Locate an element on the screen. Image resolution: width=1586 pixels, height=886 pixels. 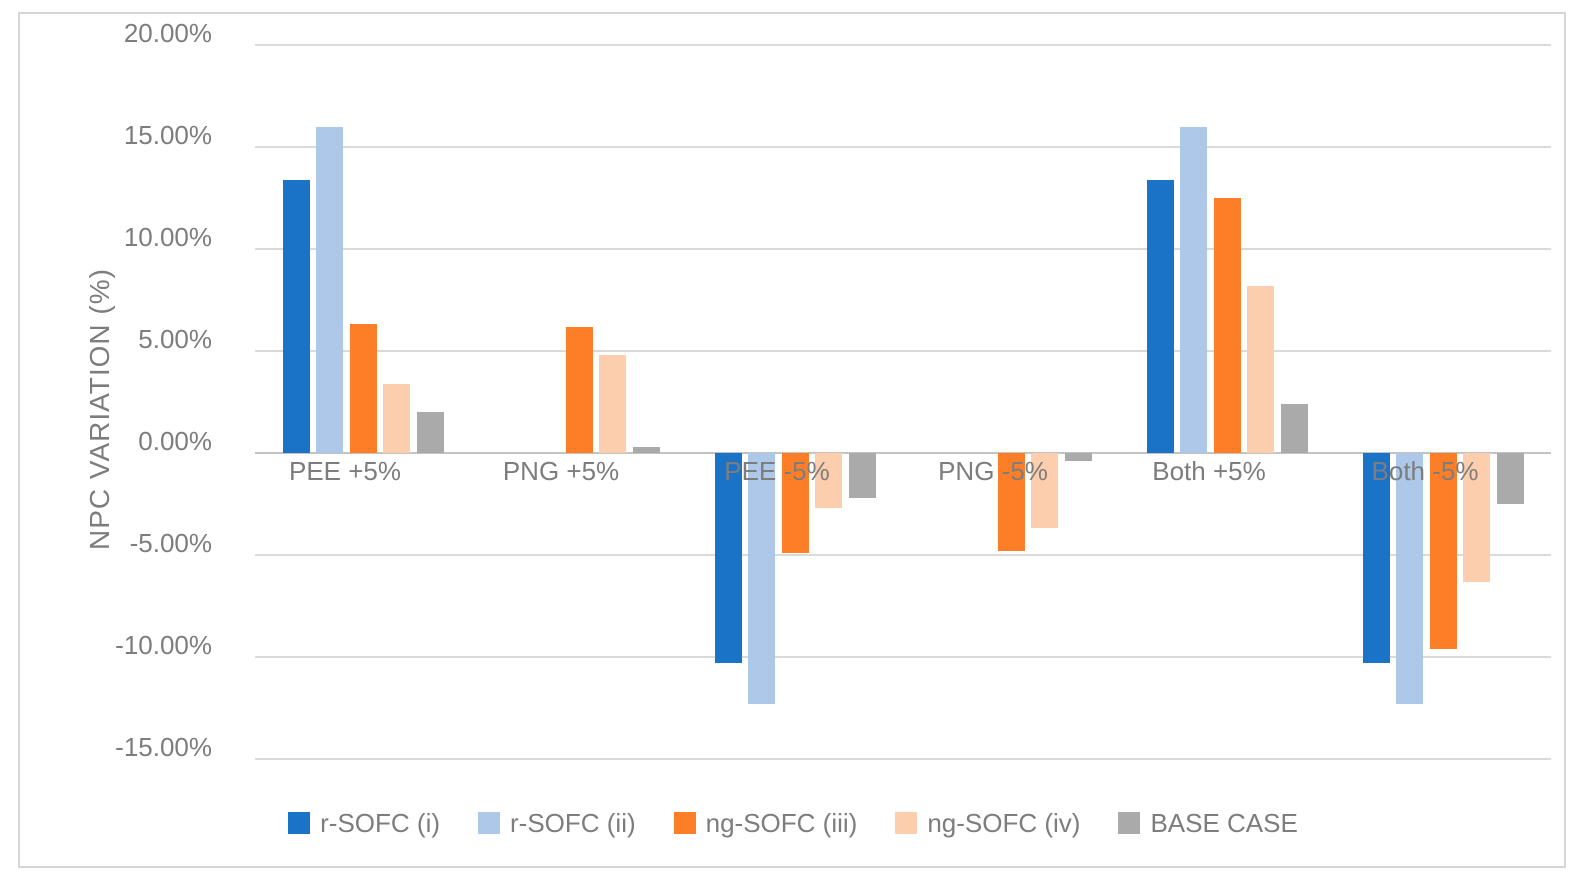
x-tick-label: Both +5% is located at coordinates (1209, 471).